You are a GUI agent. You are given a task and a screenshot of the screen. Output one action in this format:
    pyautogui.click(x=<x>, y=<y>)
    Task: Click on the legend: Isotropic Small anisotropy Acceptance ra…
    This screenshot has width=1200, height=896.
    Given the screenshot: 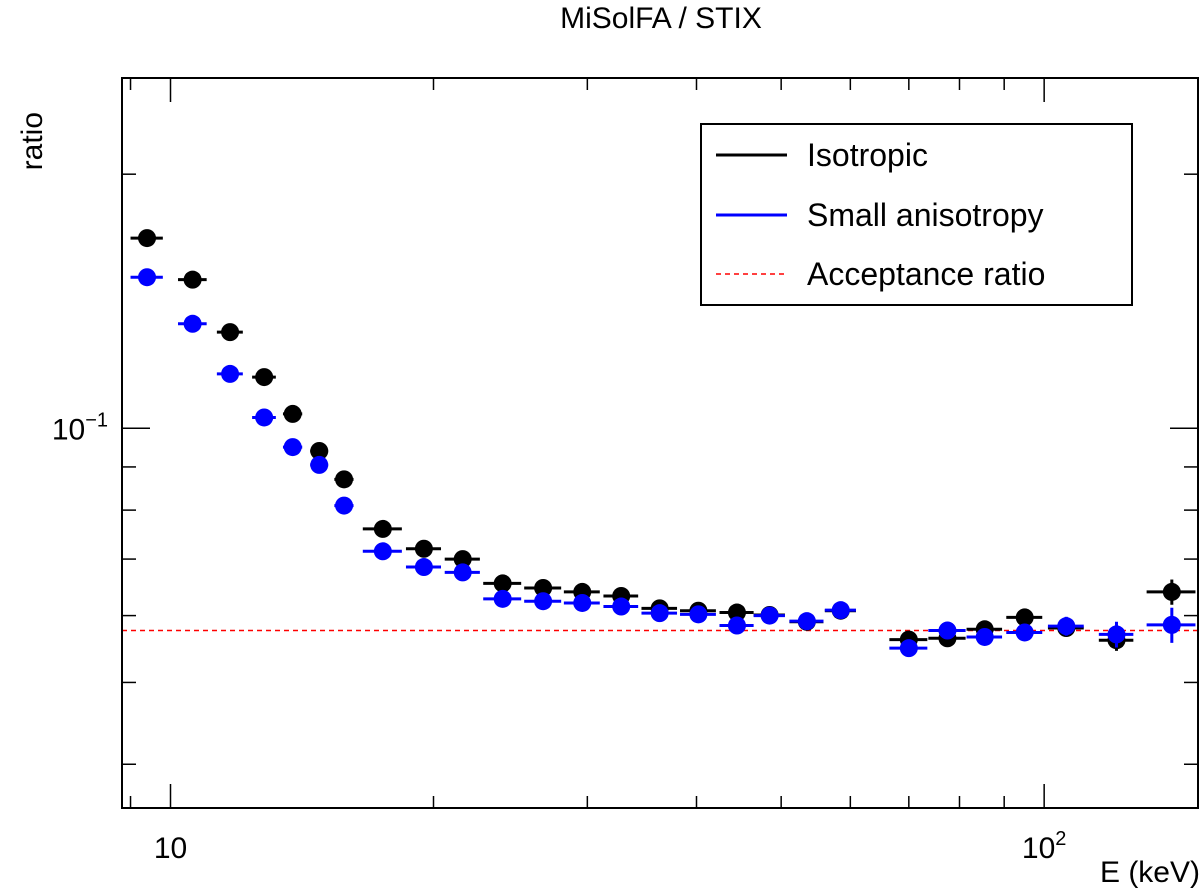 What is the action you would take?
    pyautogui.click(x=916, y=214)
    